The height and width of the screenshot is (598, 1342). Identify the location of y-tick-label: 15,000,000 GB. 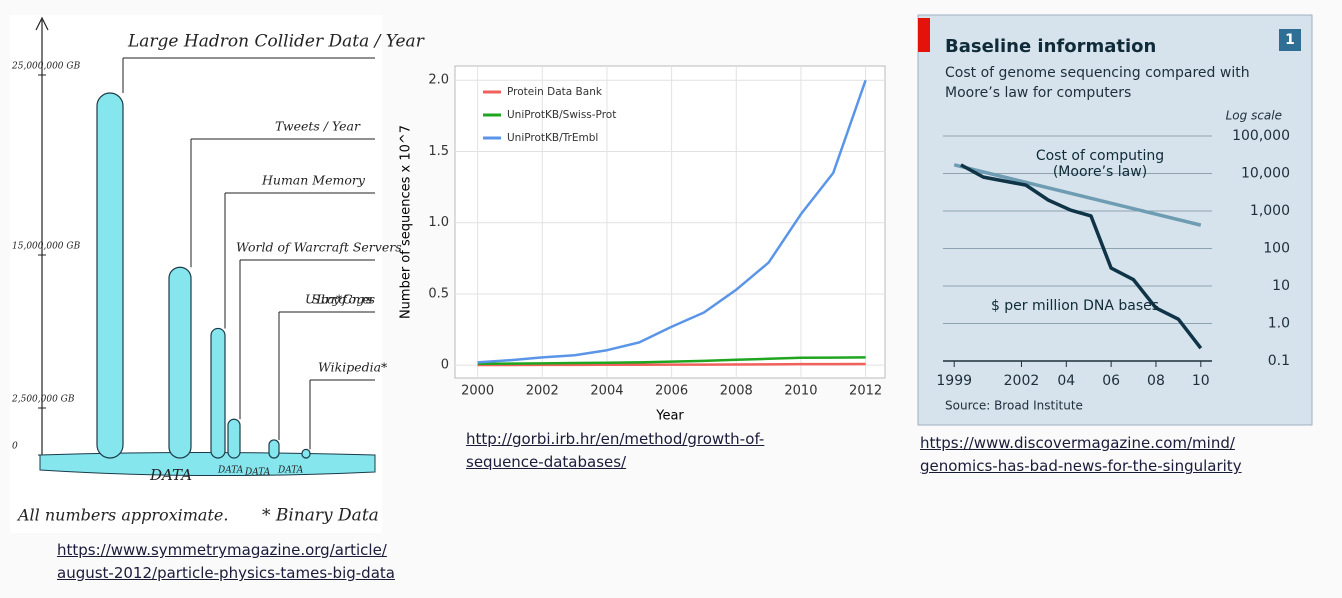
(46, 247).